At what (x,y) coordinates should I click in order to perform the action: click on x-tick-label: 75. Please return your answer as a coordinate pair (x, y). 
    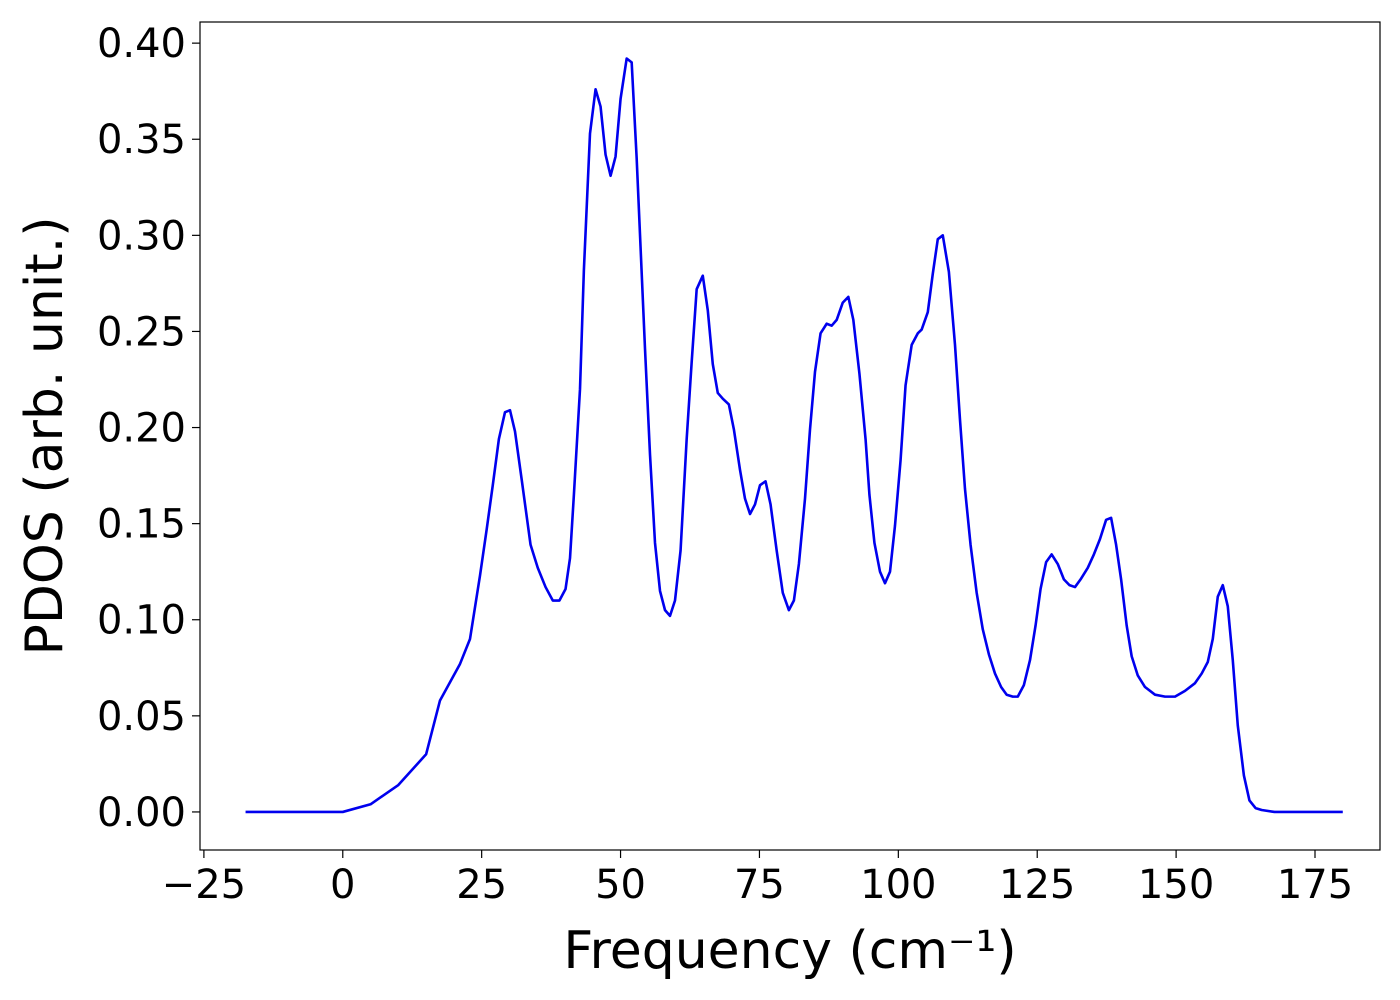
    Looking at the image, I should click on (759, 885).